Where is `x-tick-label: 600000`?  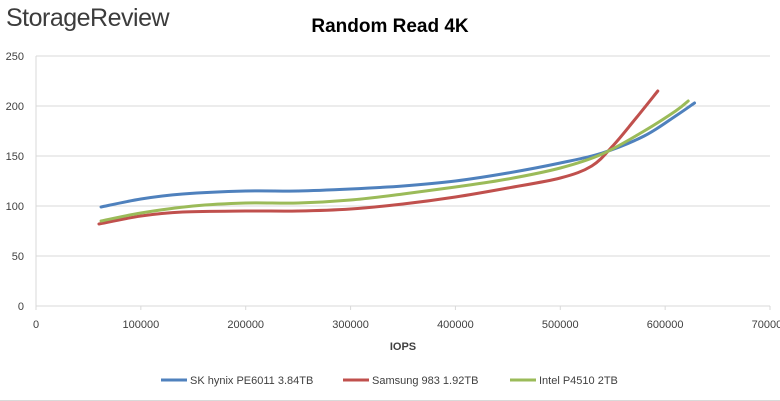
x-tick-label: 600000 is located at coordinates (665, 325).